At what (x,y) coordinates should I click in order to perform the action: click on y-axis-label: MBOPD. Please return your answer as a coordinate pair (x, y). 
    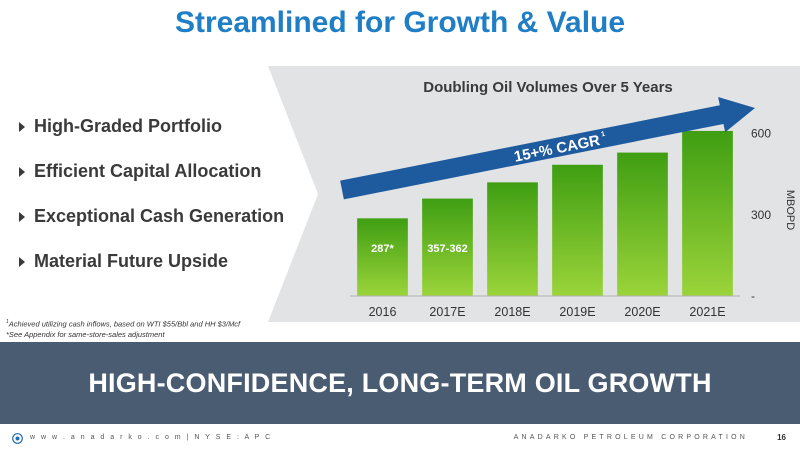
    Looking at the image, I should click on (790, 210).